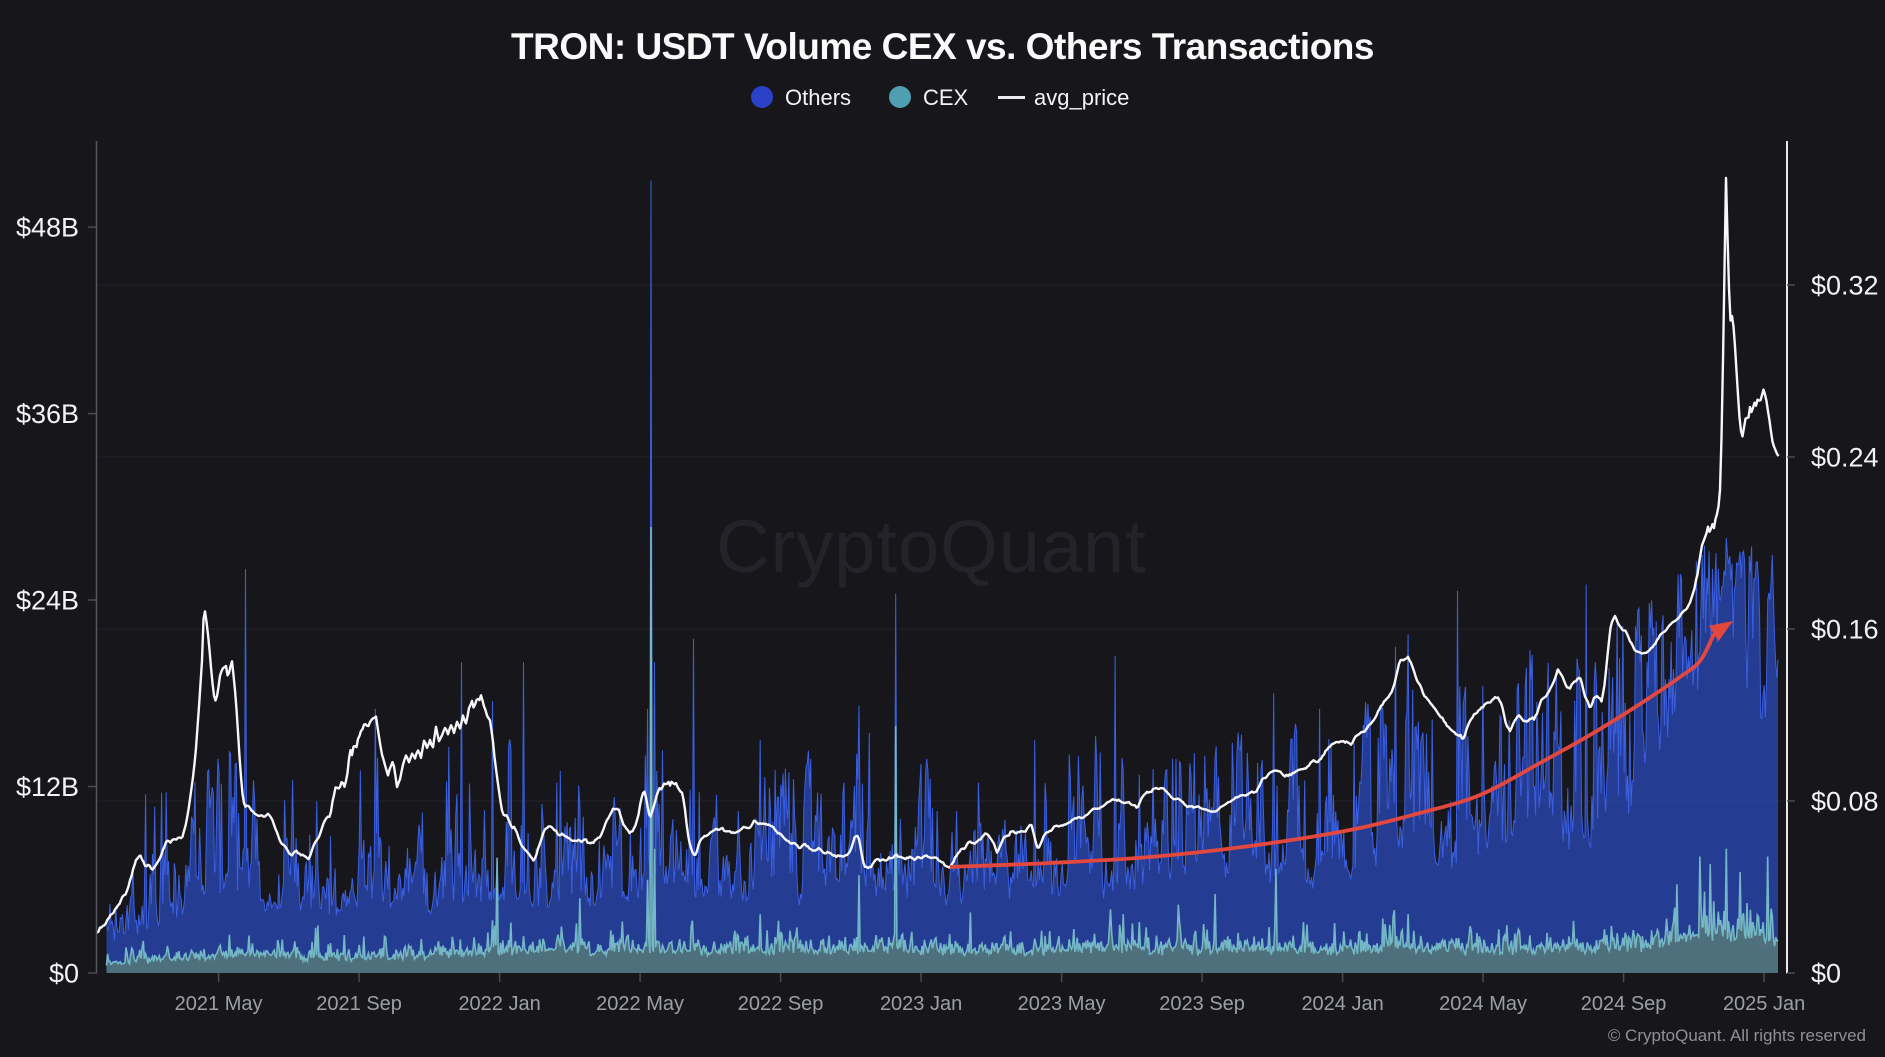 This screenshot has width=1885, height=1057. What do you see at coordinates (1483, 1004) in the screenshot?
I see `svg-text: 2024 May` at bounding box center [1483, 1004].